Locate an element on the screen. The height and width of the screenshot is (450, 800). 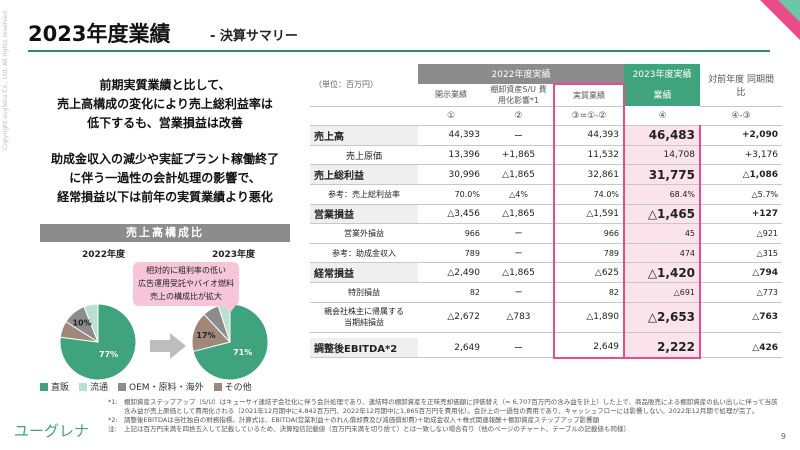
cell-real: 2,649 is located at coordinates (589, 348).